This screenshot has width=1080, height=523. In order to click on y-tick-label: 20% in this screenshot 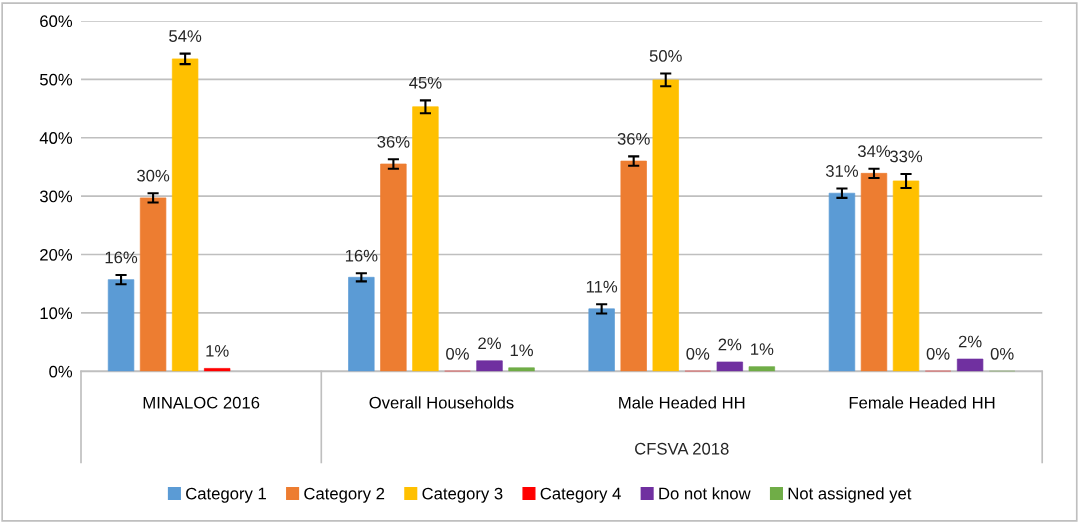, I will do `click(56, 254)`.